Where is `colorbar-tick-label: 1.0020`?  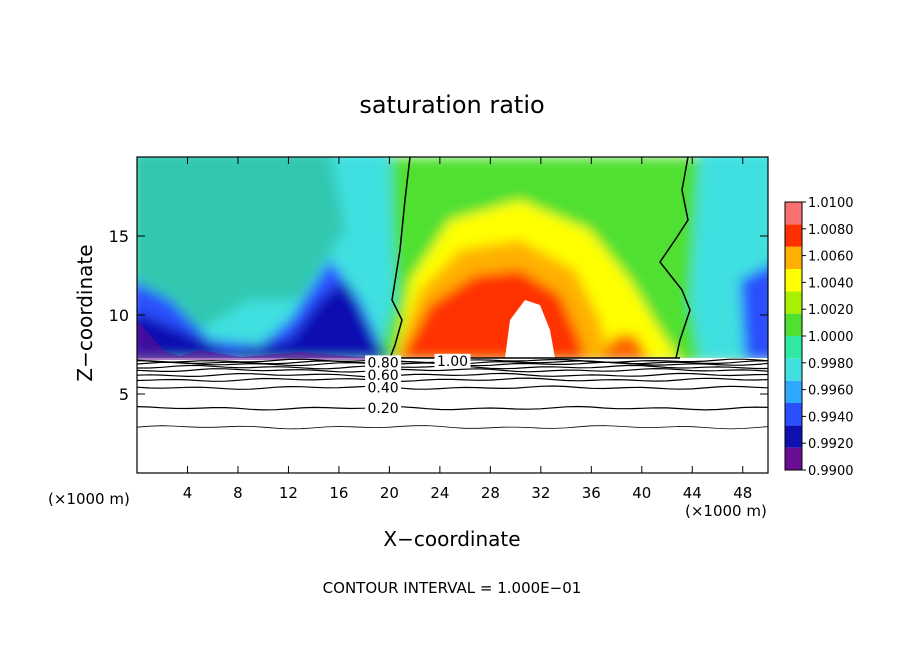 colorbar-tick-label: 1.0020 is located at coordinates (831, 310).